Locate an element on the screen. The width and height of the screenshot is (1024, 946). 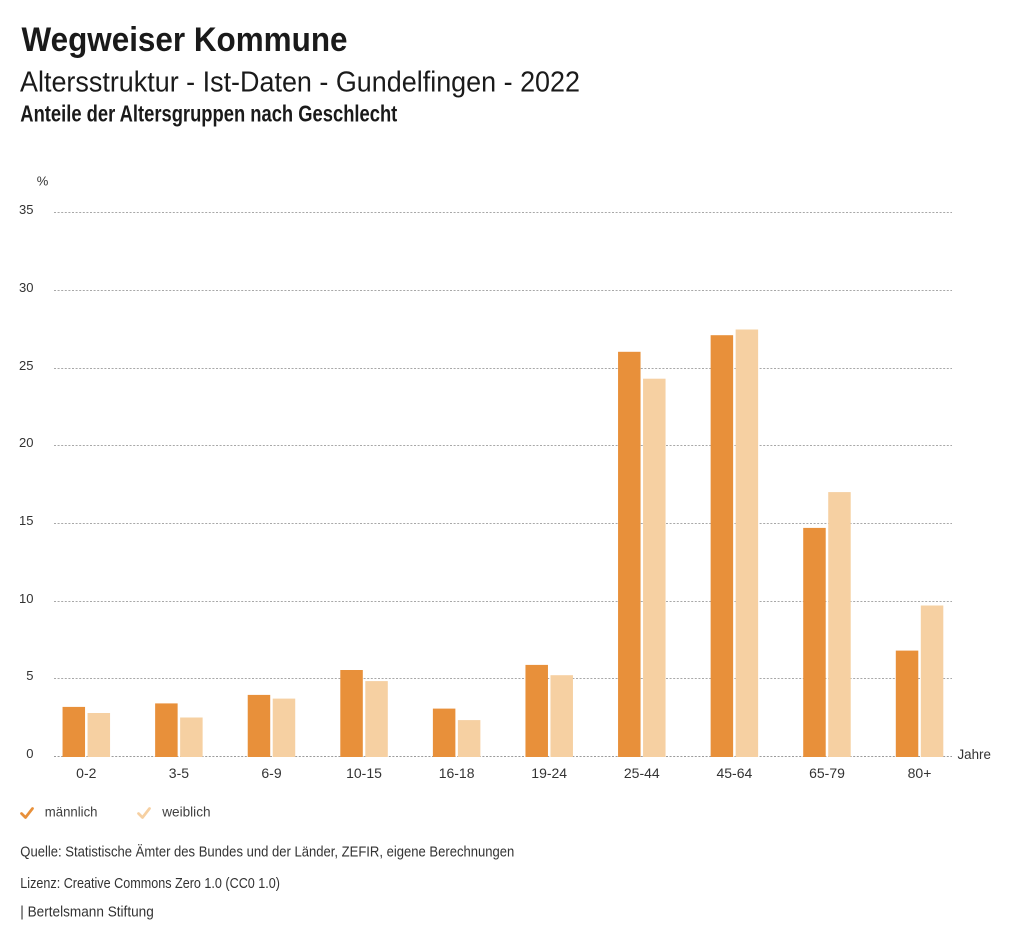
svg-text: 10 is located at coordinates (26, 598).